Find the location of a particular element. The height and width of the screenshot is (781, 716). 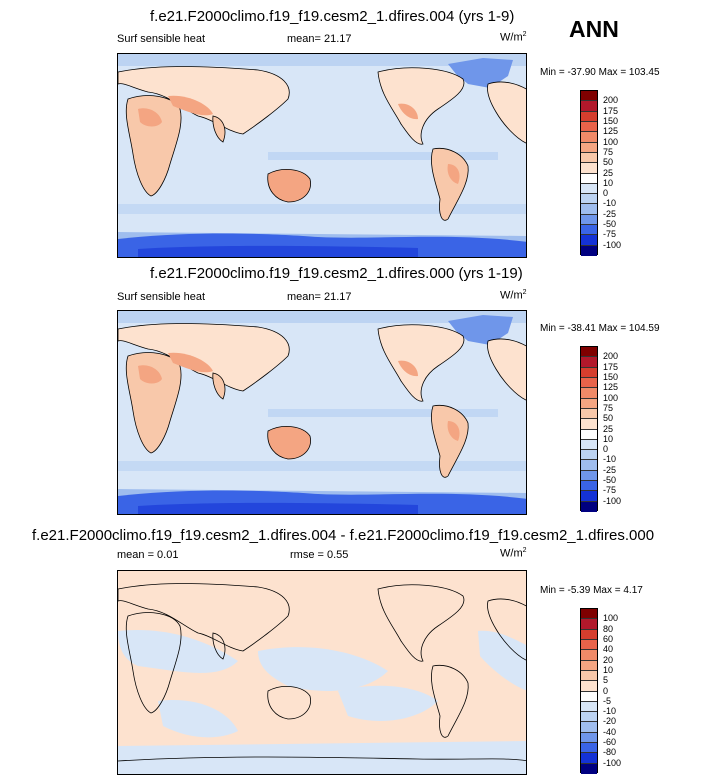

panel-1-colorbar is located at coordinates (589, 173).